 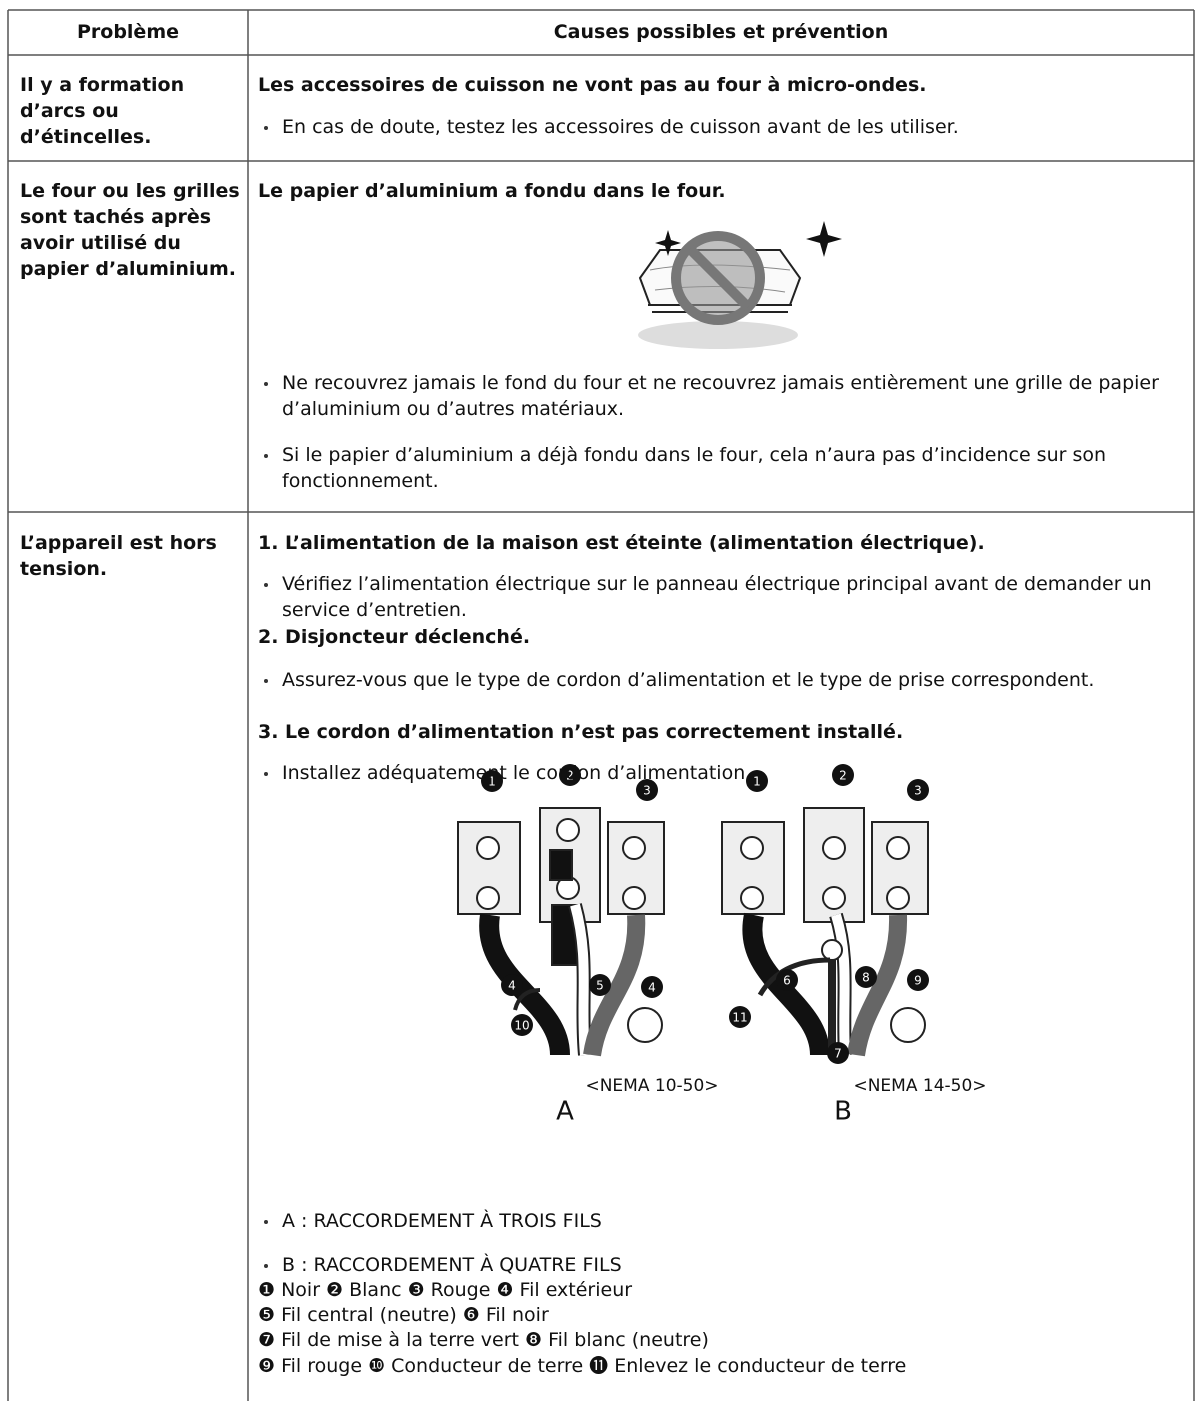 I want to click on header-cell: Causes possibles et prévention, so click(x=721, y=32).